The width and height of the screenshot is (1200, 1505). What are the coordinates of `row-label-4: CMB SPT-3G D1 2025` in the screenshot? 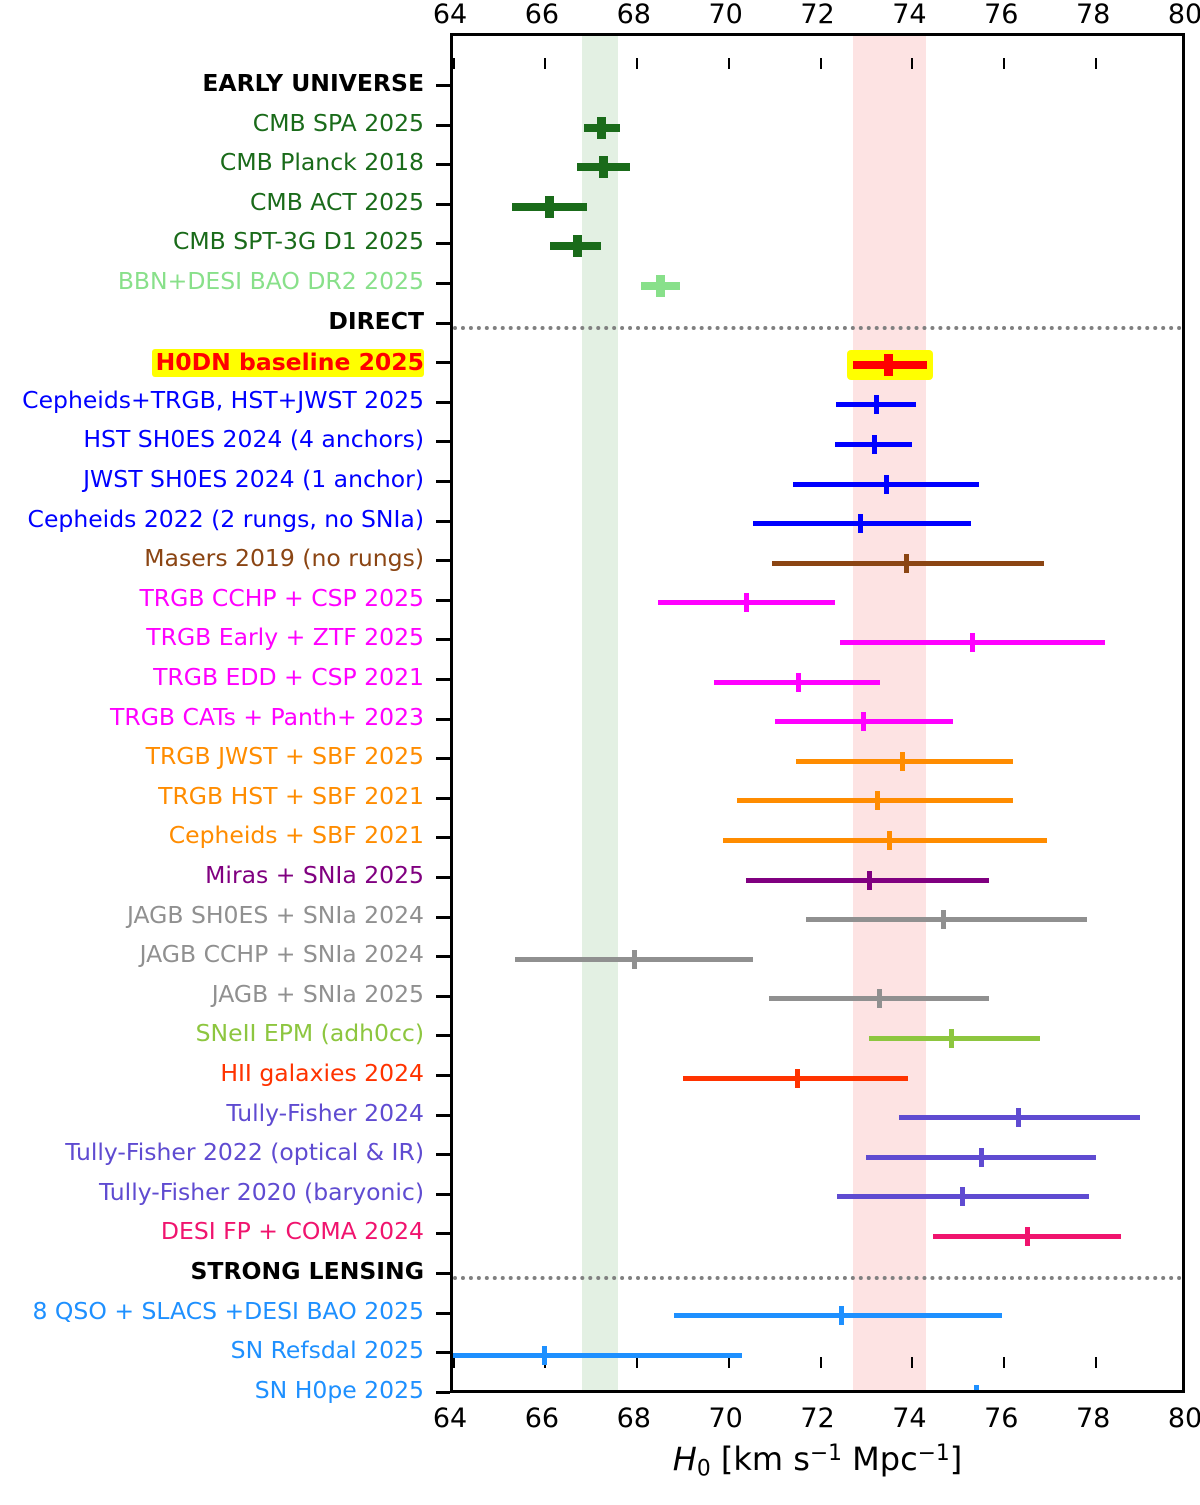 It's located at (298, 241).